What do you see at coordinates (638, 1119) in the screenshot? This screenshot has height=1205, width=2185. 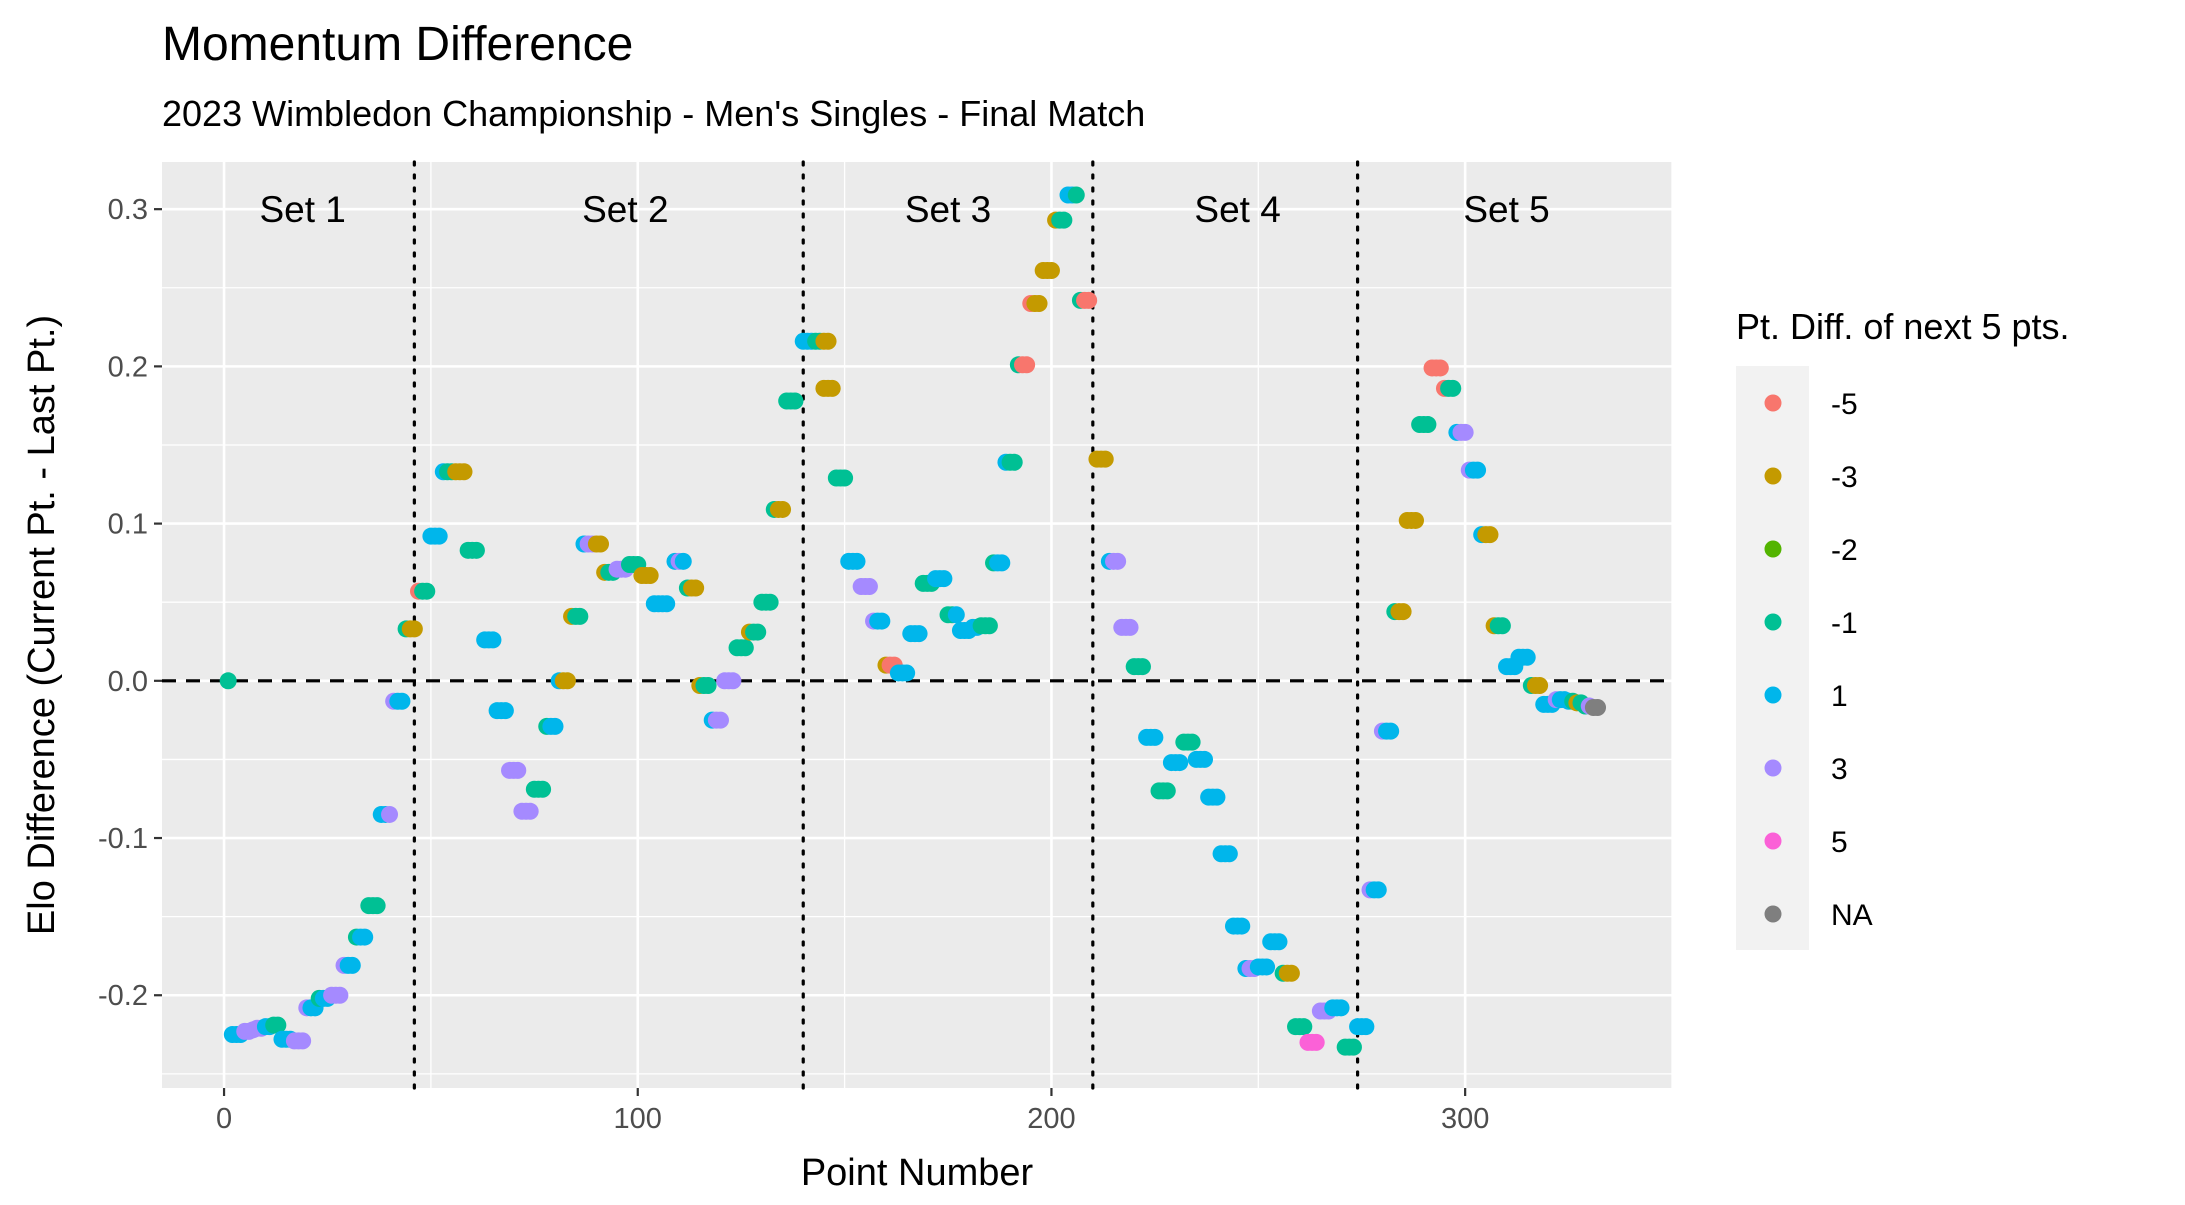 I see `x-tick-label: 100` at bounding box center [638, 1119].